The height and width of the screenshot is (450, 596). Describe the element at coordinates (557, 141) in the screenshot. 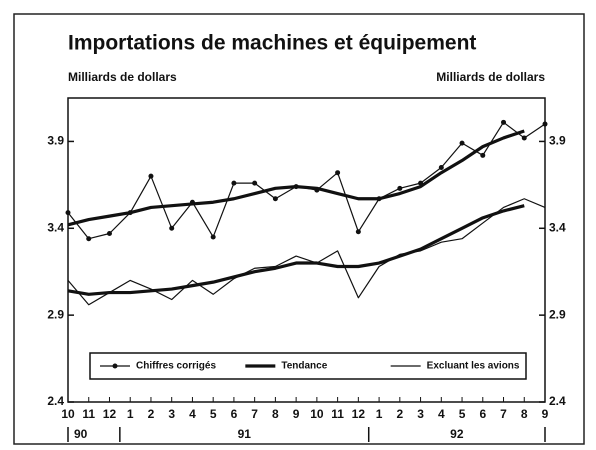

I see `y2-tick-label: 3.9` at that location.